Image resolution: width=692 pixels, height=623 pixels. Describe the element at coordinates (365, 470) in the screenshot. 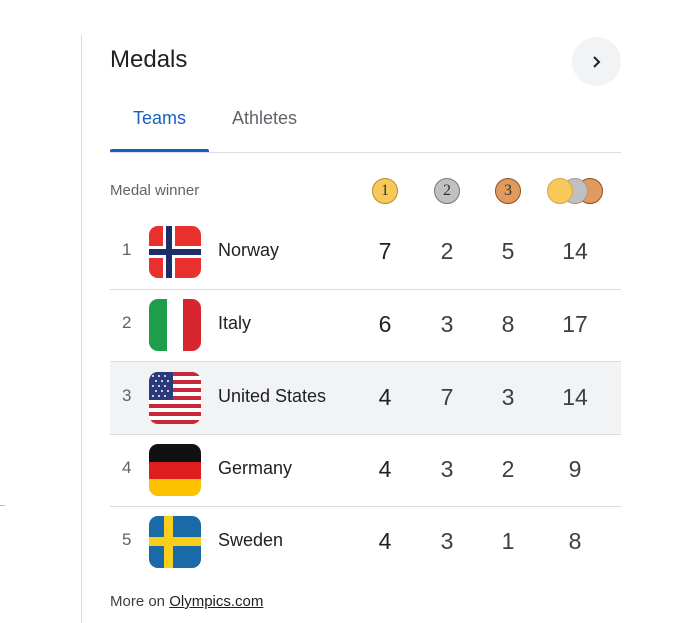

I see `table-row: 4 Germany 4 3 2 9` at that location.